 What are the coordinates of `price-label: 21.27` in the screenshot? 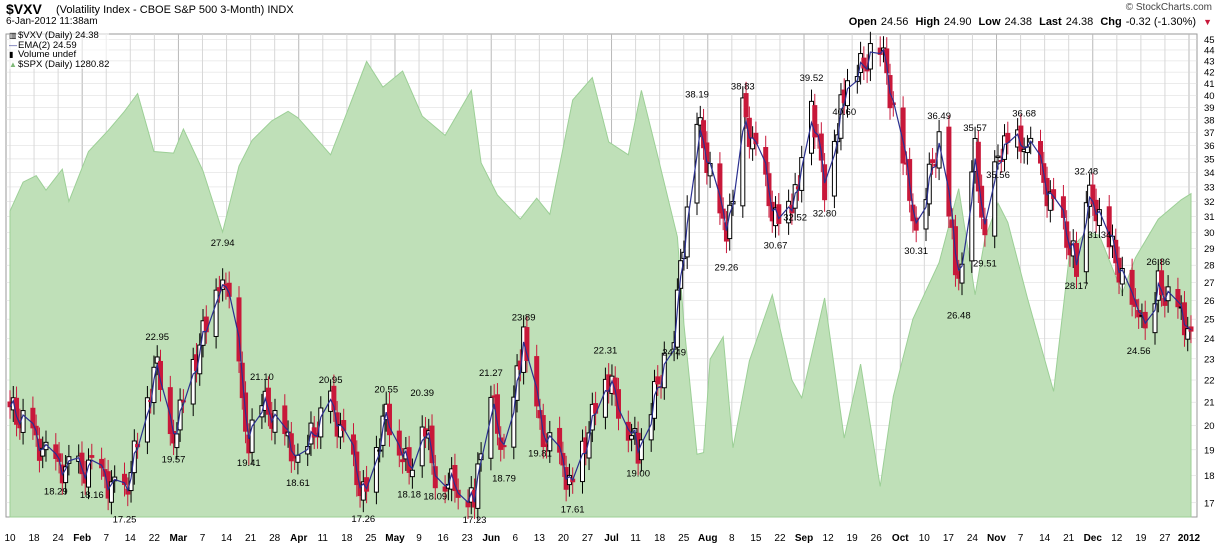 It's located at (491, 373).